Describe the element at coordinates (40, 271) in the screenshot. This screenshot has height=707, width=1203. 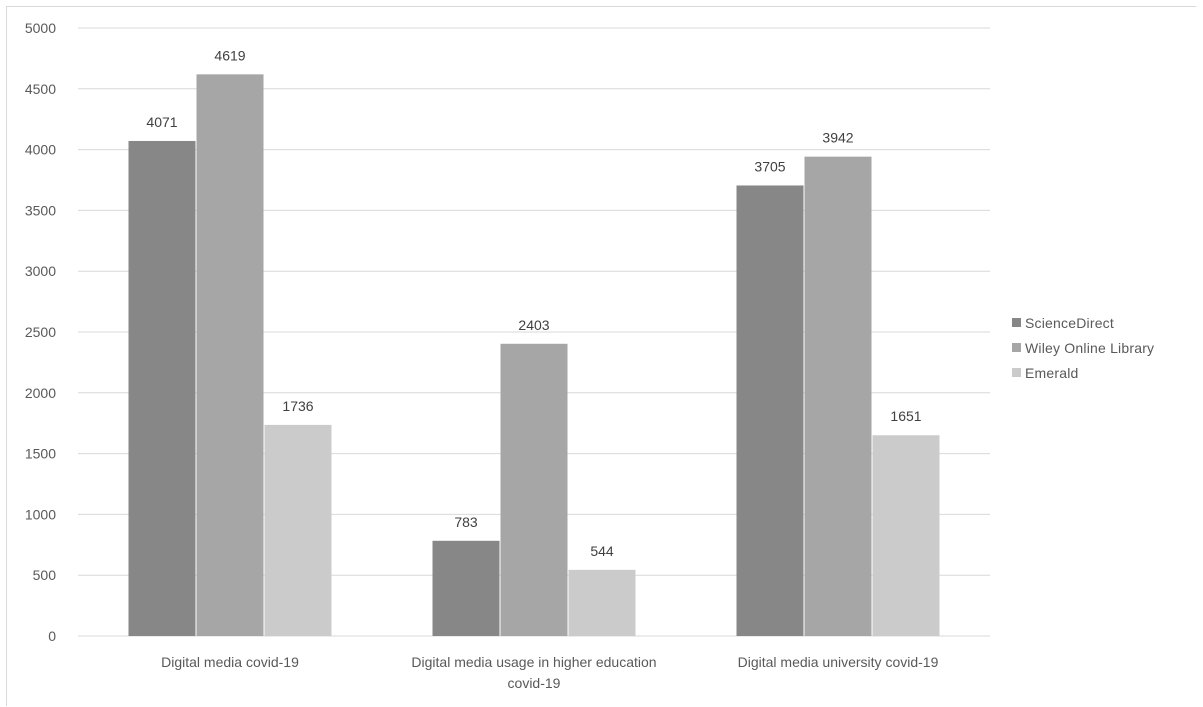
I see `y-tick-label: 3000` at that location.